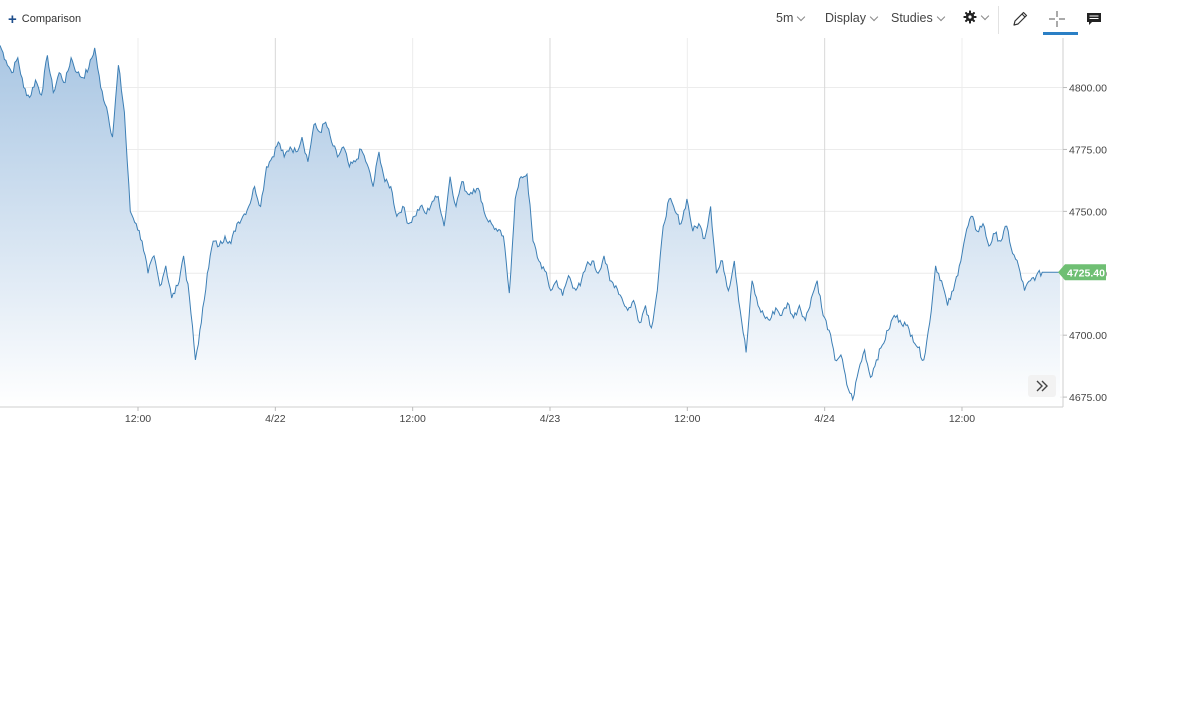  Describe the element at coordinates (1088, 336) in the screenshot. I see `y-tick-label: 4700.00` at that location.